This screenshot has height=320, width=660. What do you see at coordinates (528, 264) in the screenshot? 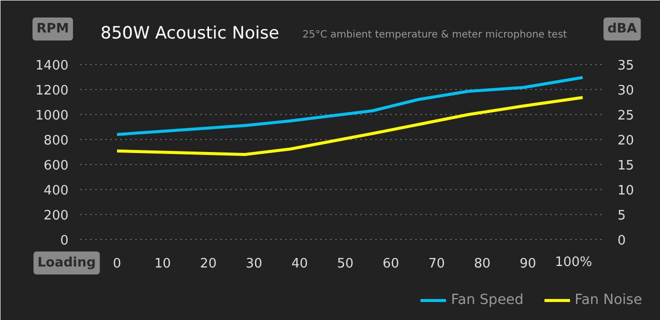
I see `x-tick-label: 90` at bounding box center [528, 264].